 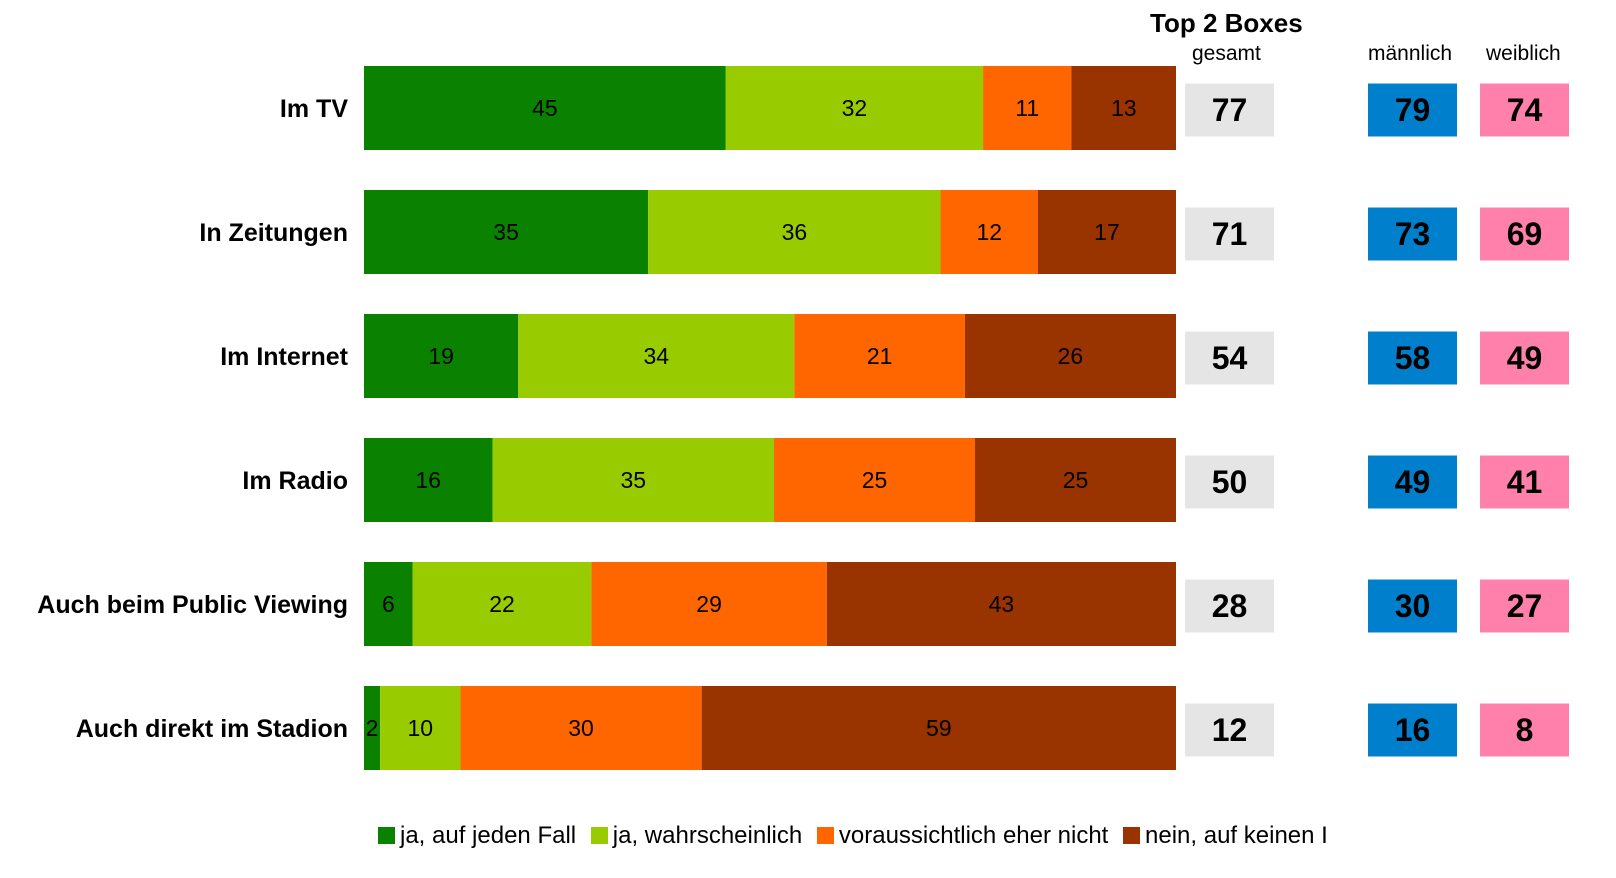 I want to click on top2-total-box-value: 28, so click(x=1230, y=606).